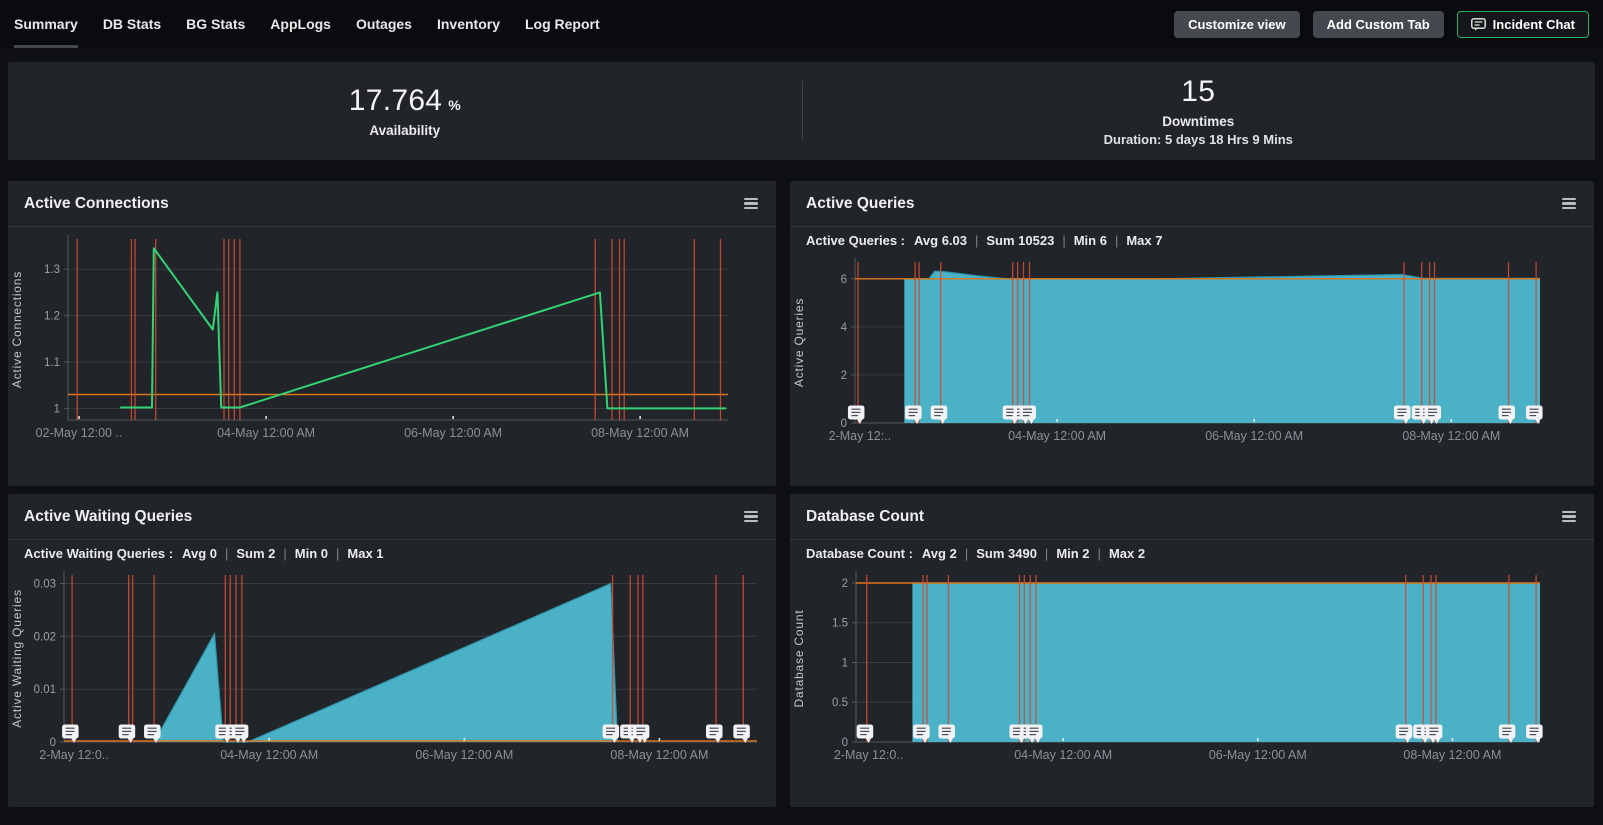  What do you see at coordinates (132, 24) in the screenshot?
I see `tab-db-stats: DB Stats` at bounding box center [132, 24].